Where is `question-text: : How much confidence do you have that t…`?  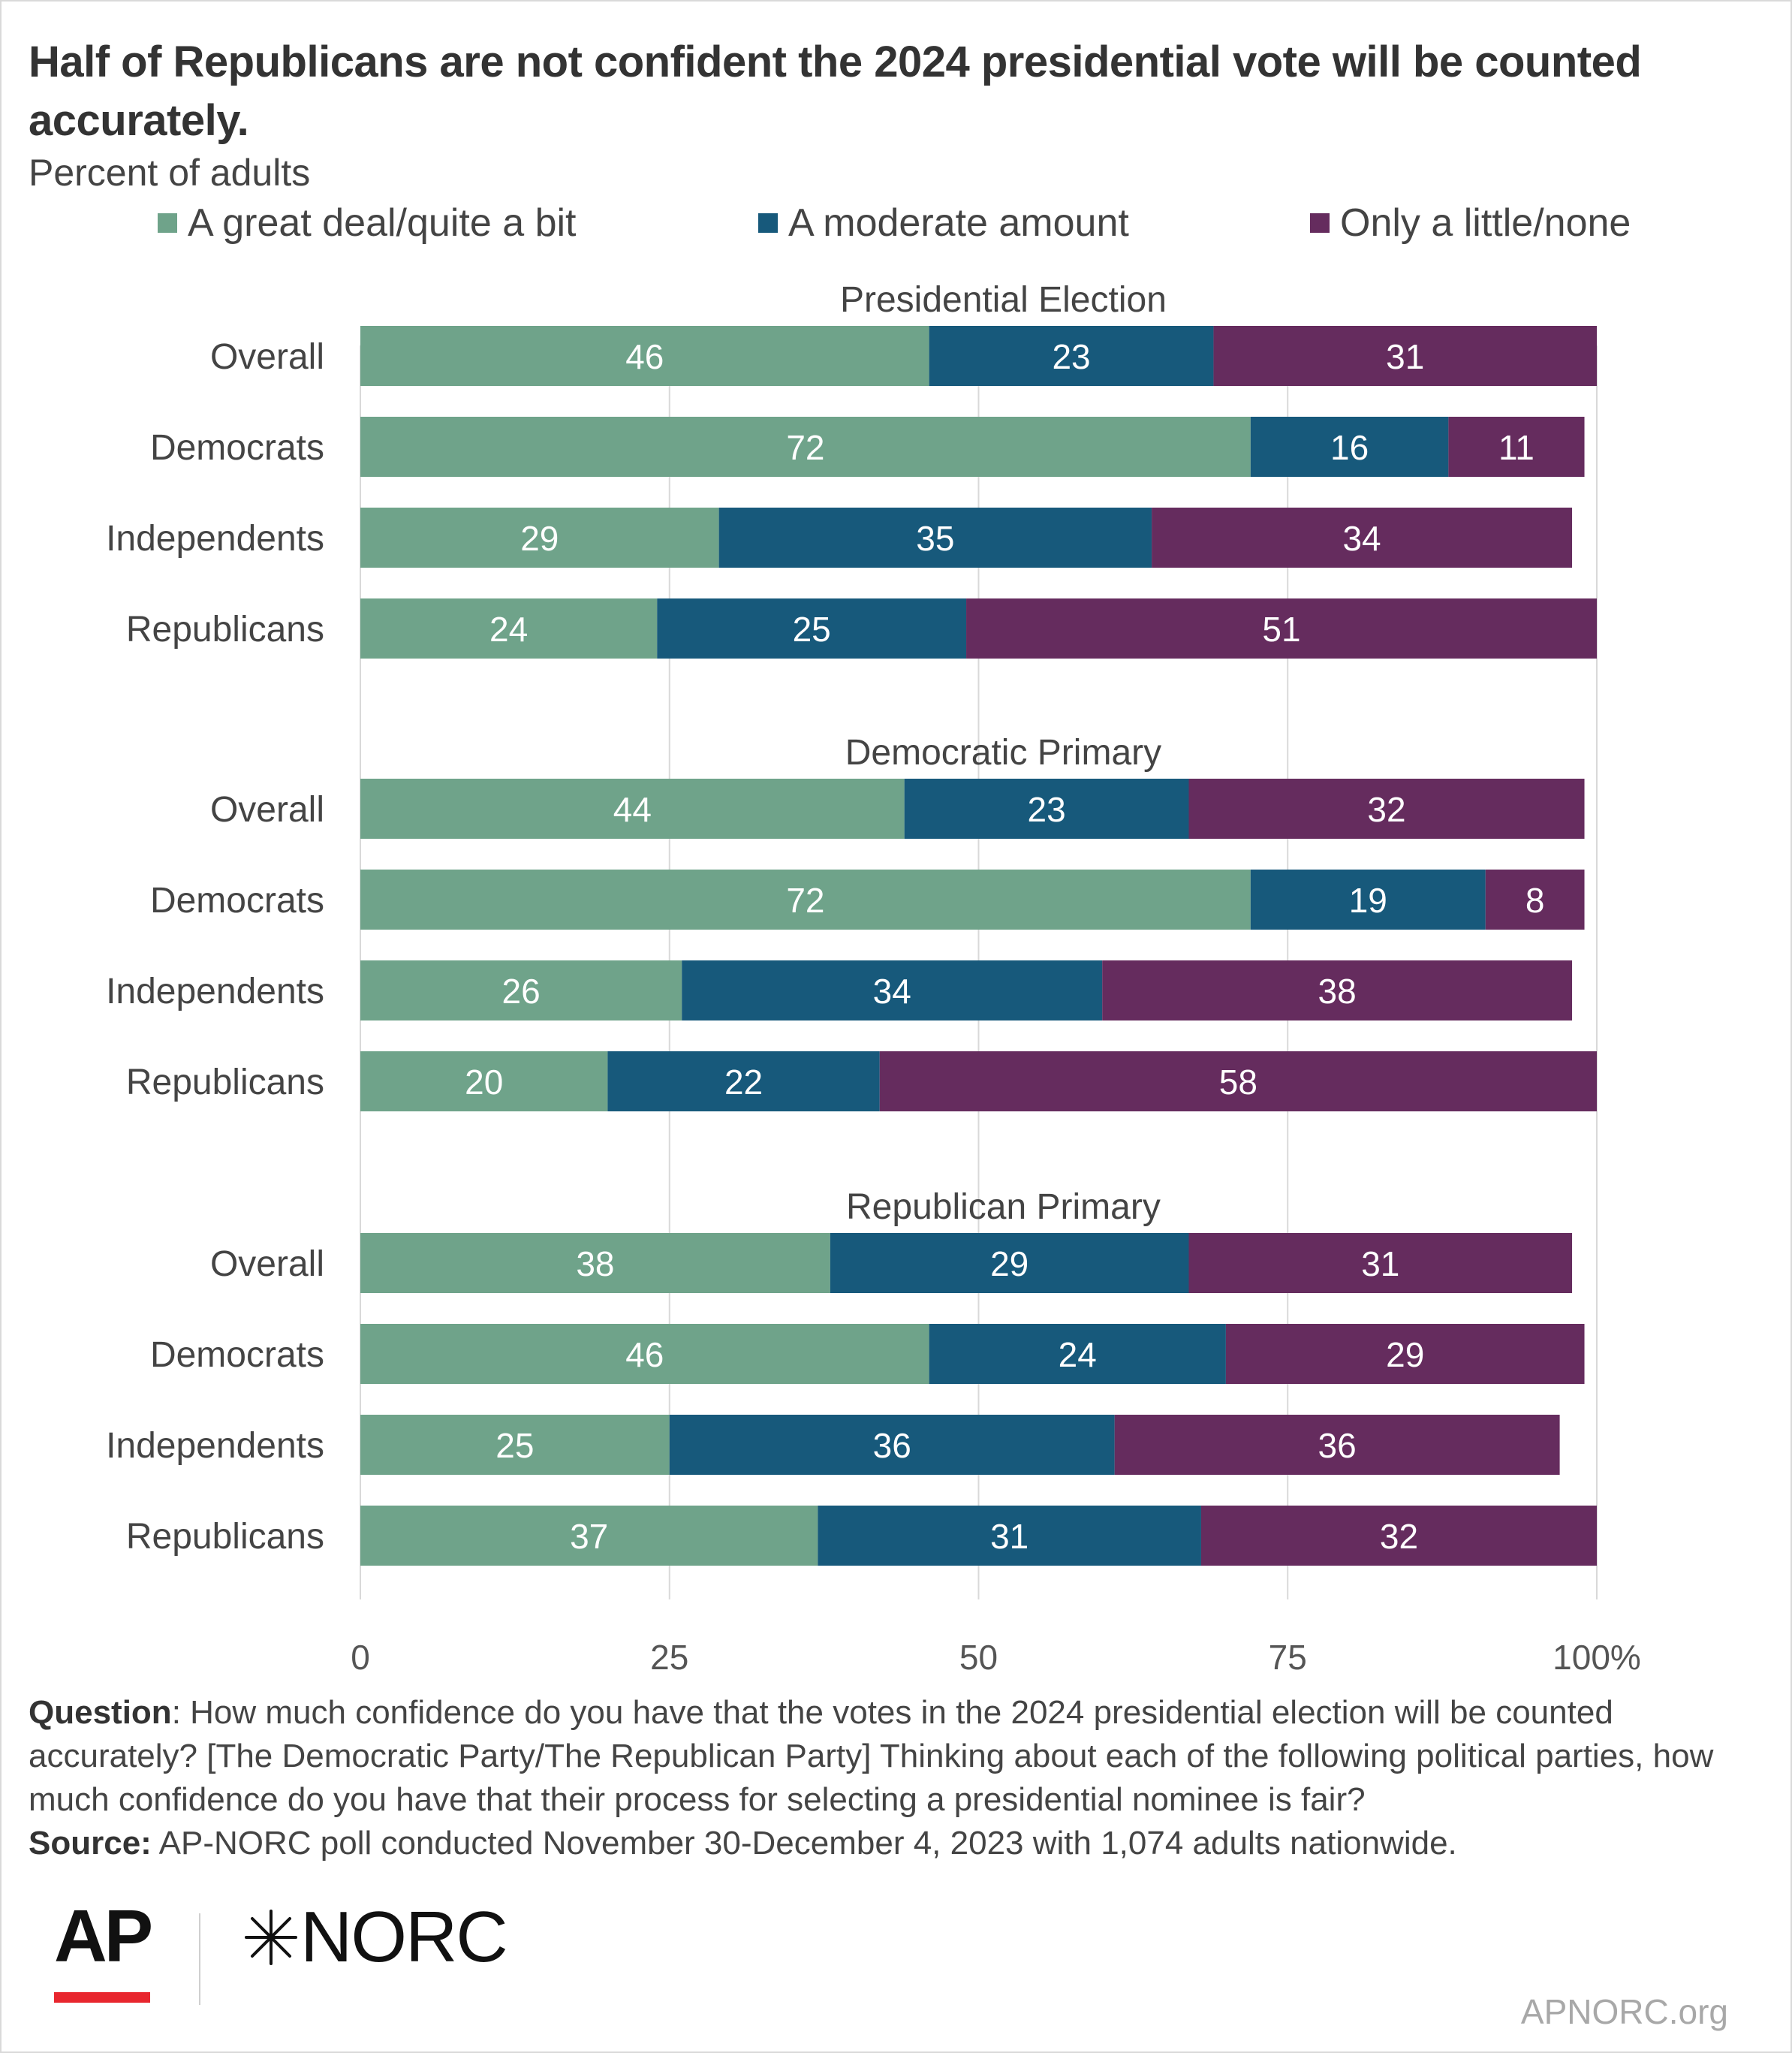
question-text: : How much confidence do you have that t… is located at coordinates (871, 1756).